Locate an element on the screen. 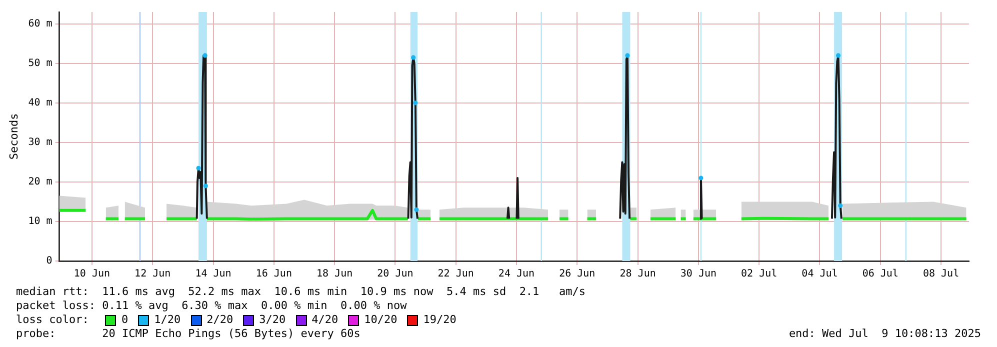 This screenshot has height=347, width=997. text: end: Wed Jul 9 10:08:13 2025 is located at coordinates (884, 334).